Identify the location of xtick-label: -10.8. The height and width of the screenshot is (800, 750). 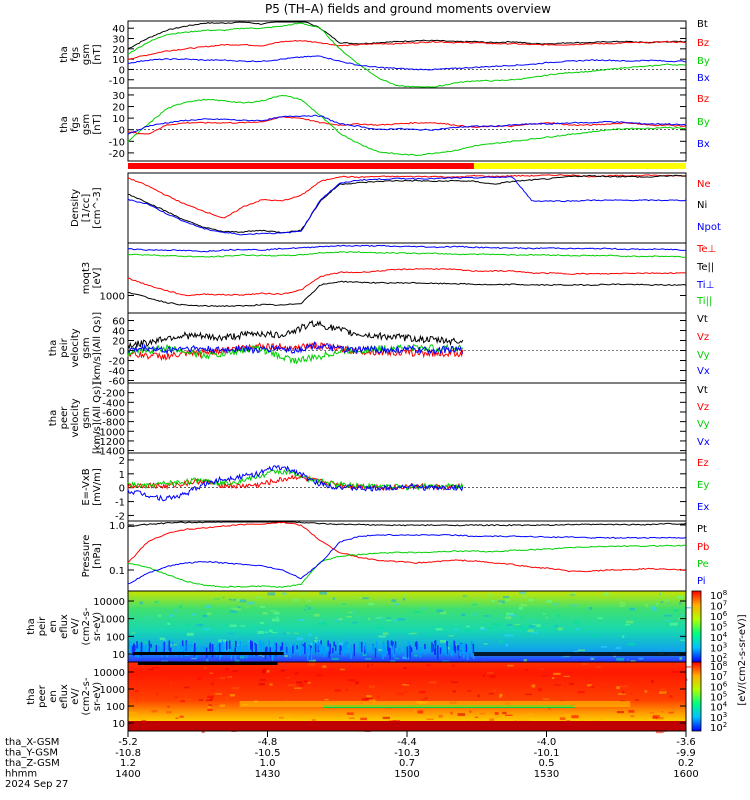
(128, 753).